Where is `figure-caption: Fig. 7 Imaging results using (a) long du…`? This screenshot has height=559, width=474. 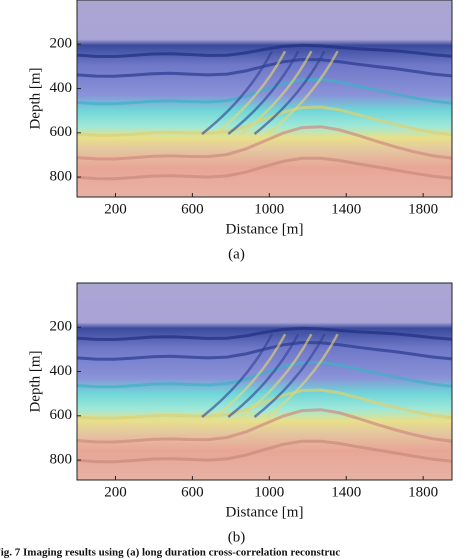
figure-caption: Fig. 7 Imaging results using (a) long du… is located at coordinates (170, 553).